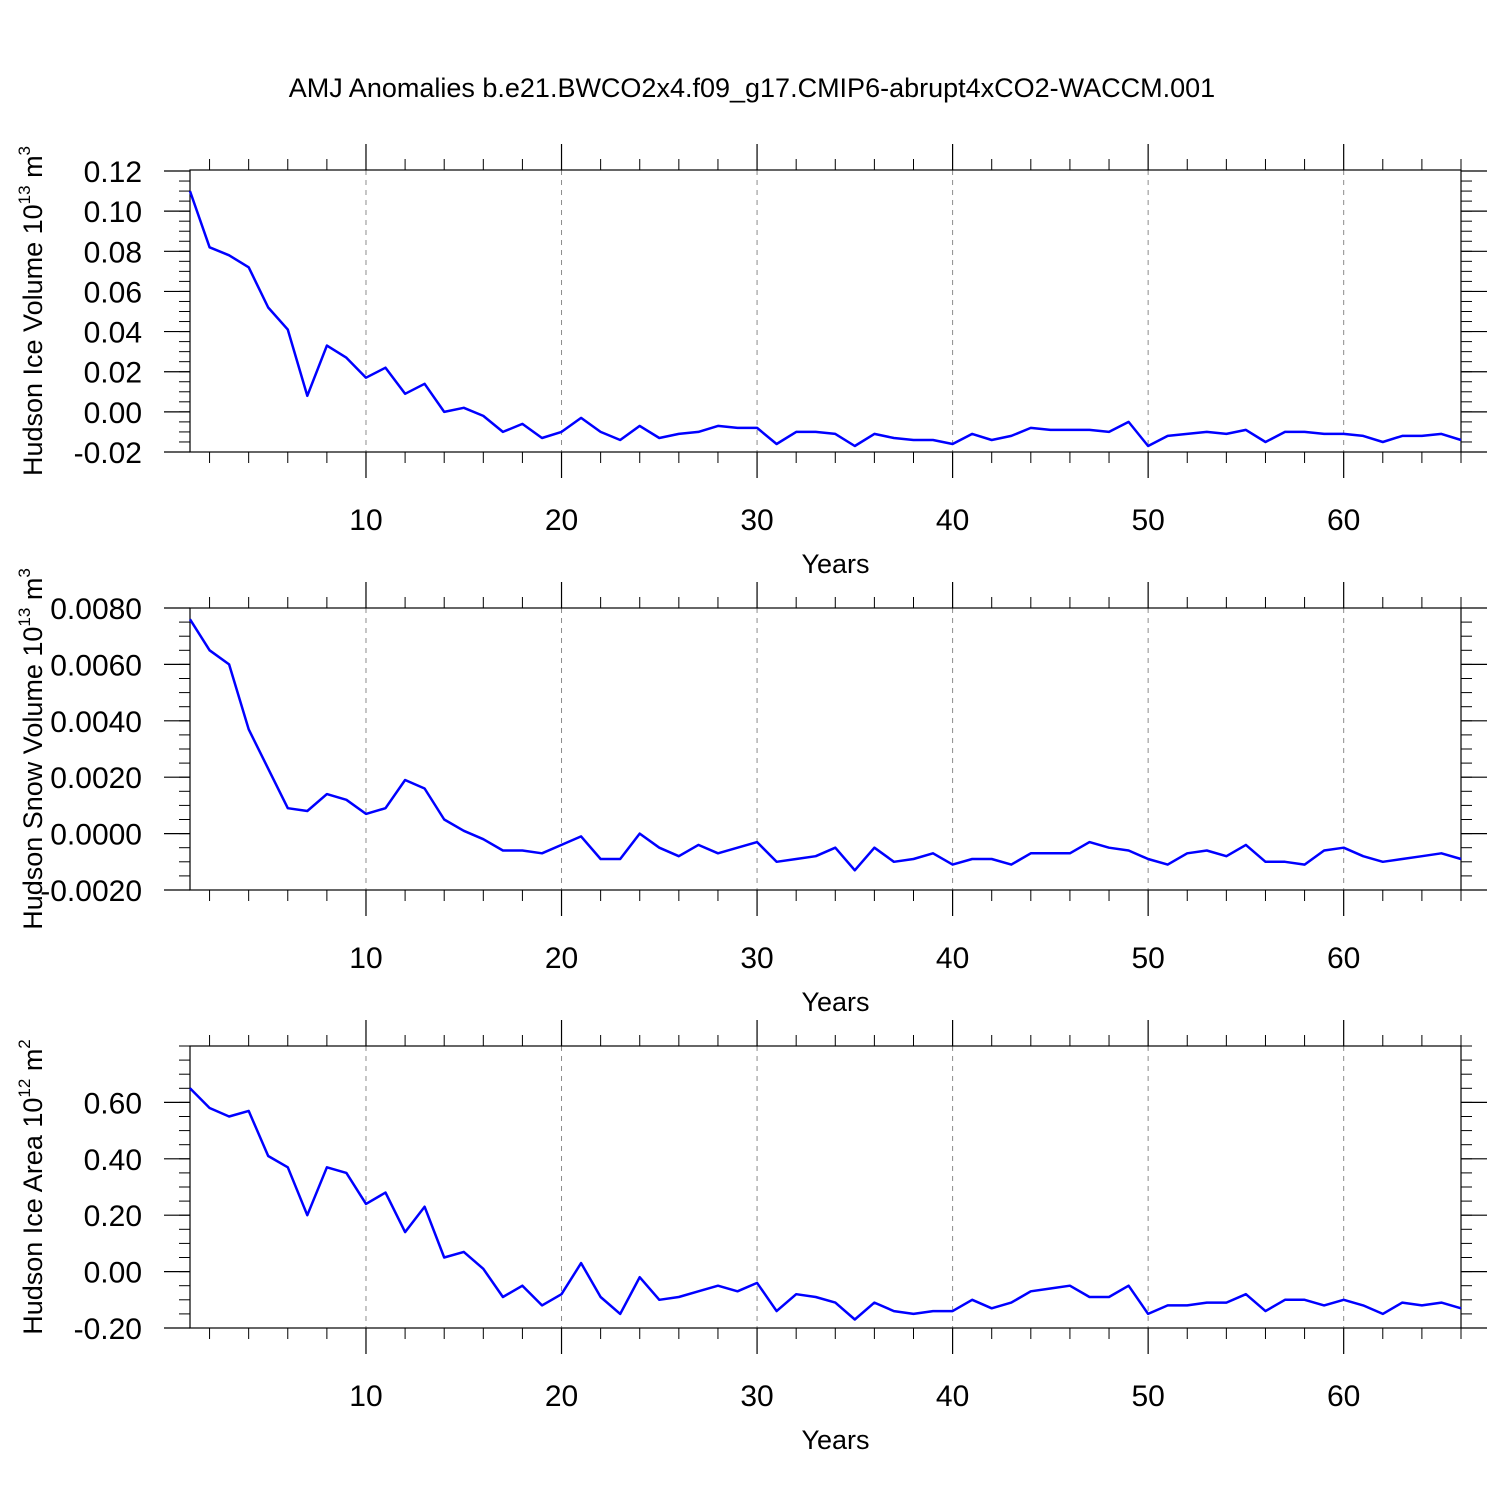 The height and width of the screenshot is (1500, 1500). I want to click on y-tick-label: 0.0080, so click(96, 609).